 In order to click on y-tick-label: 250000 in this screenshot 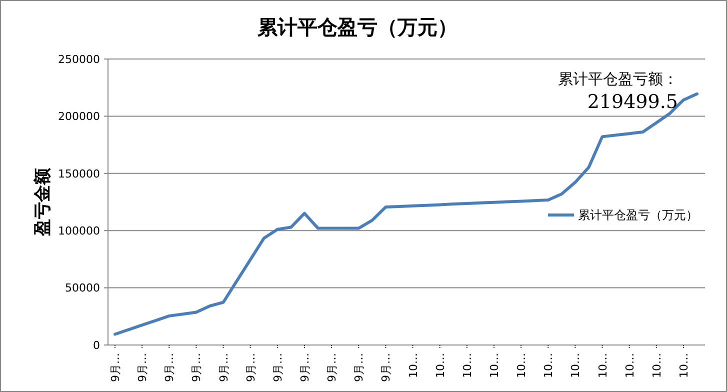, I will do `click(79, 59)`.